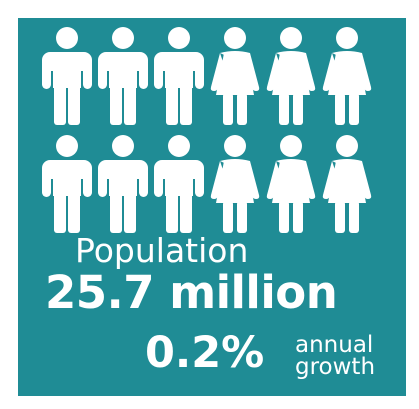 The height and width of the screenshot is (409, 419). I want to click on population-label: Population, so click(162, 250).